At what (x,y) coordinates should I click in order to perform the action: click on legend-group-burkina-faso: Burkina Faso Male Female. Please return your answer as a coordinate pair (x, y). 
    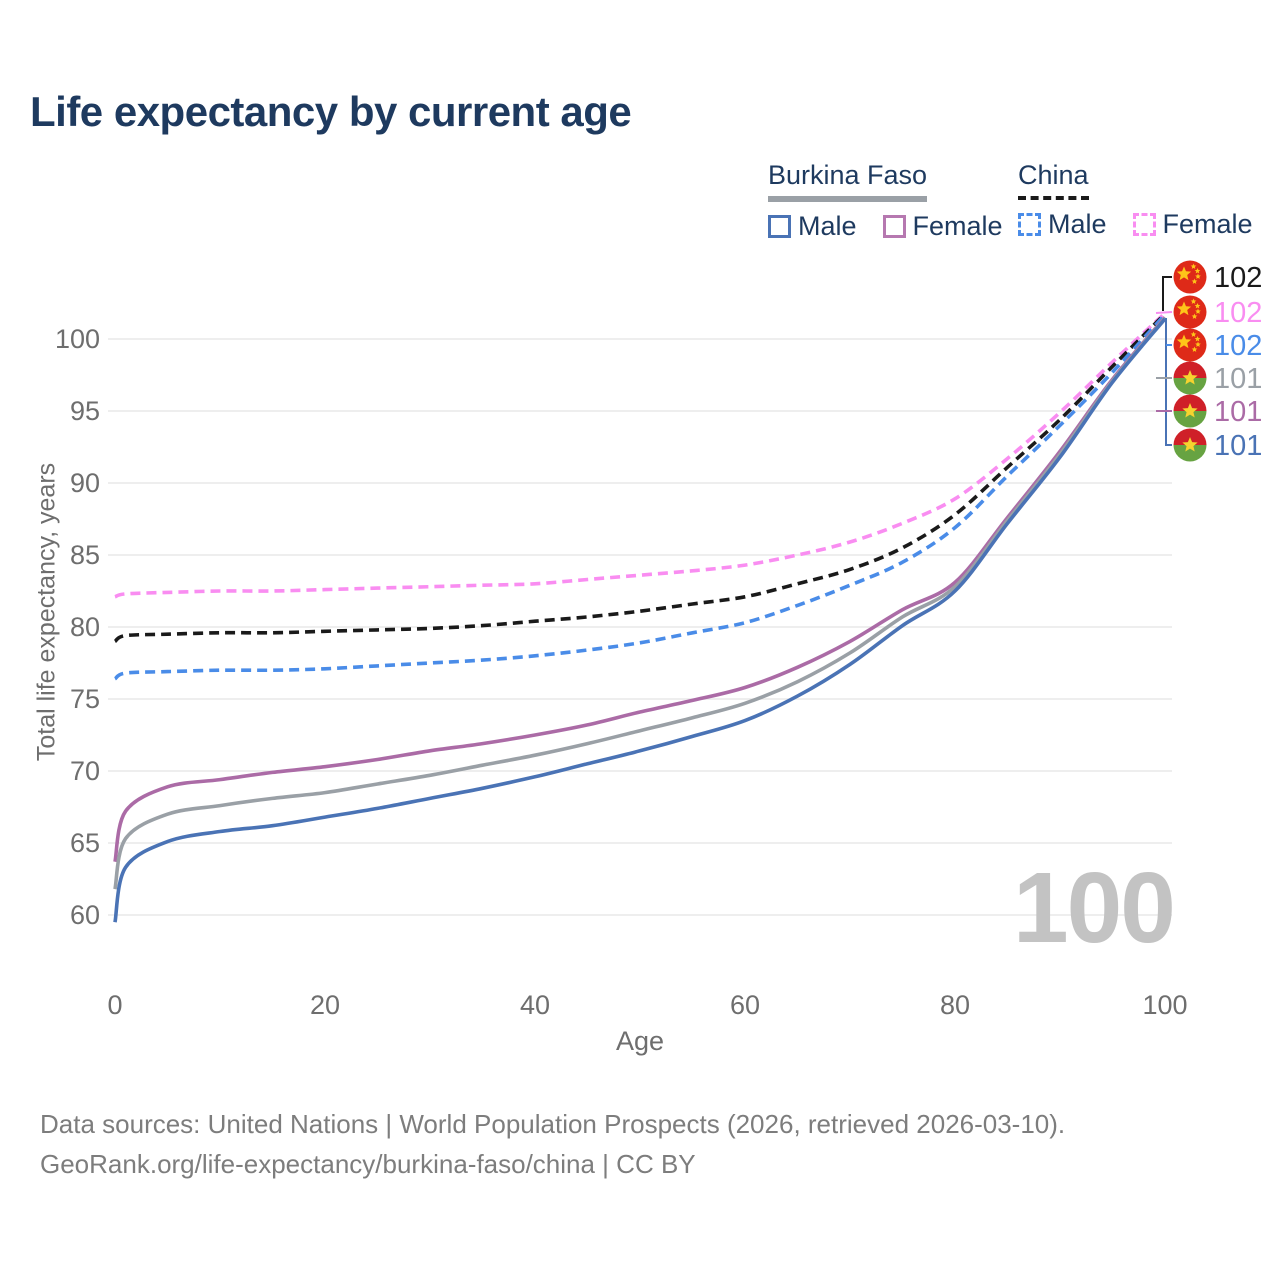
    Looking at the image, I should click on (885, 201).